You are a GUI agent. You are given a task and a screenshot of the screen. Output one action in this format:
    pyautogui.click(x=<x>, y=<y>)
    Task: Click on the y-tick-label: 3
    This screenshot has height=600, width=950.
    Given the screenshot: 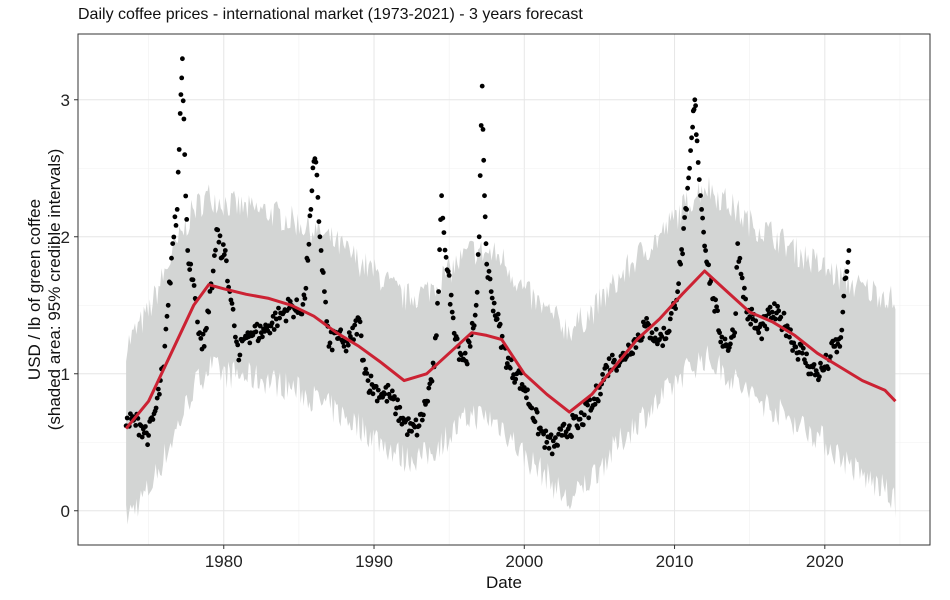 What is the action you would take?
    pyautogui.click(x=65, y=100)
    